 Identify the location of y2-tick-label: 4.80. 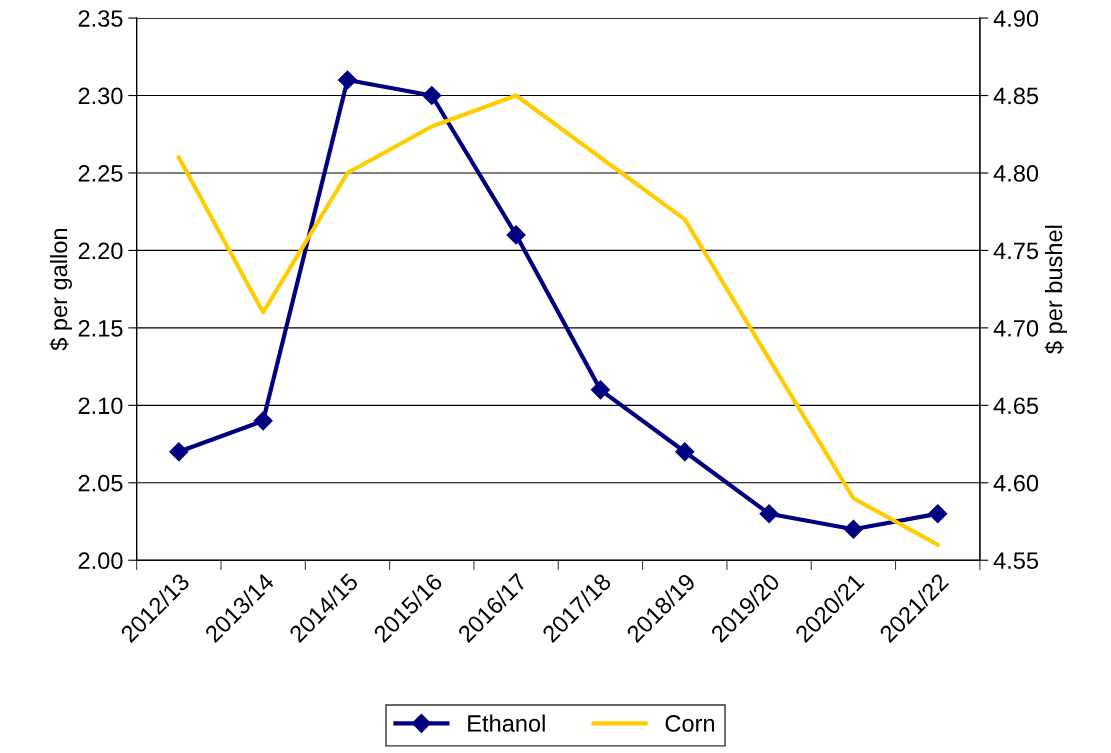
(1016, 173).